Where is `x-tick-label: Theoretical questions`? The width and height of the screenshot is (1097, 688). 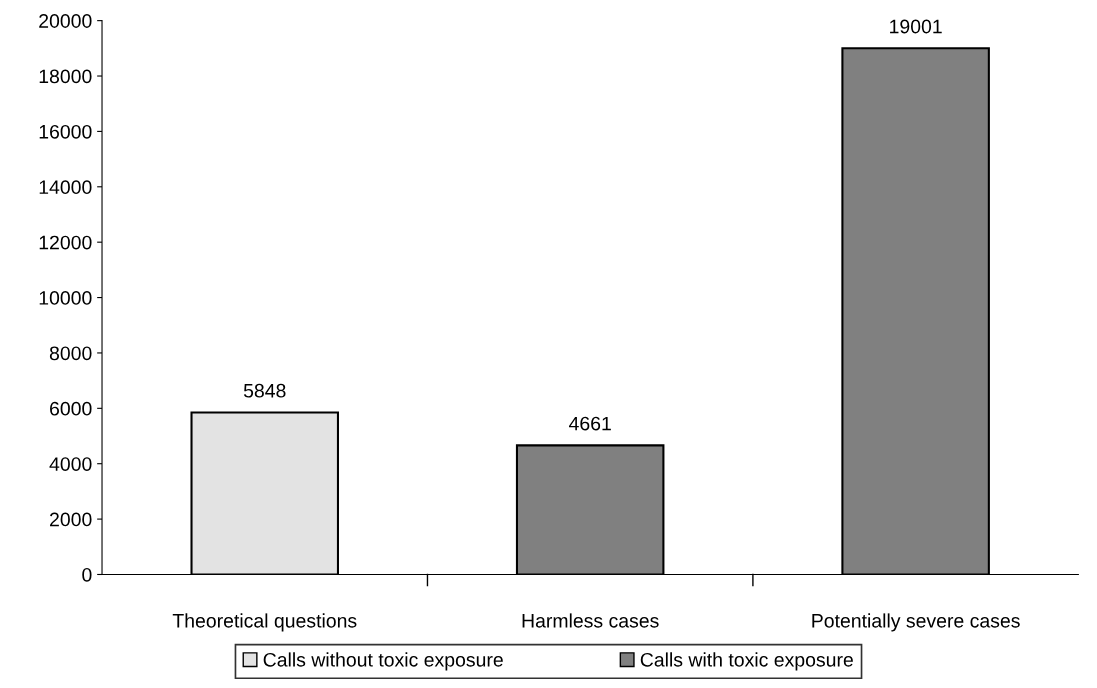
x-tick-label: Theoretical questions is located at coordinates (264, 622).